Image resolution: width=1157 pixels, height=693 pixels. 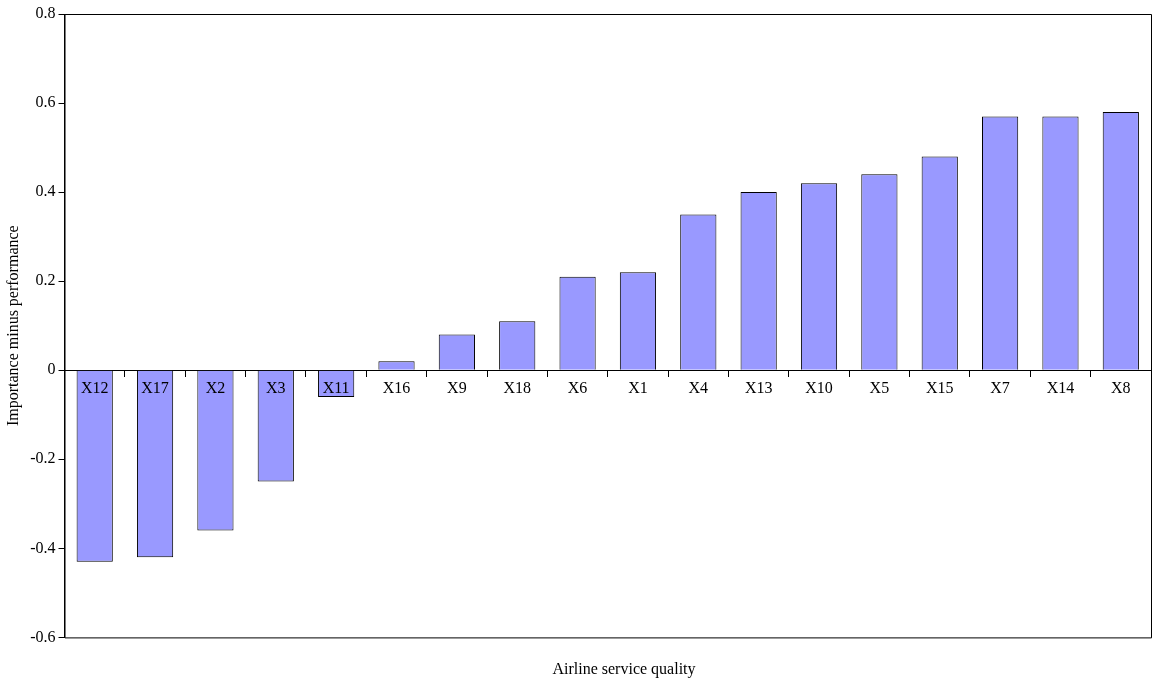 What do you see at coordinates (939, 388) in the screenshot?
I see `x-tick-label: X15` at bounding box center [939, 388].